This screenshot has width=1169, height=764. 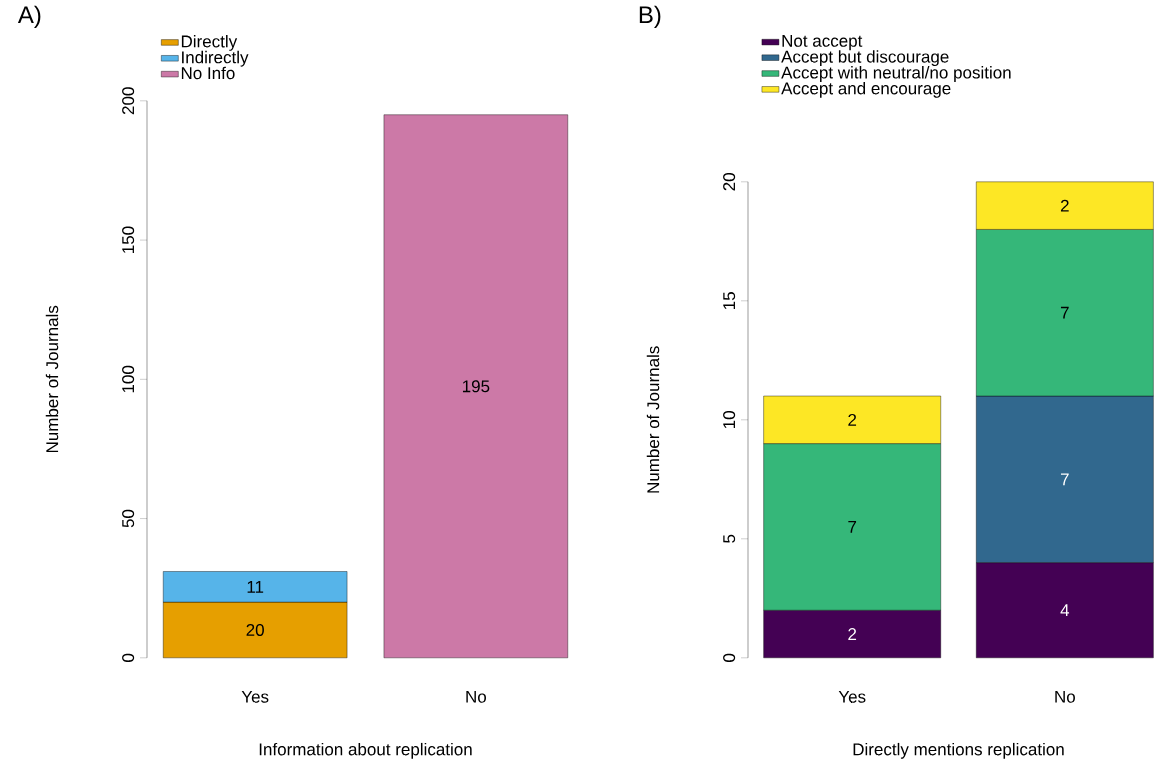 What do you see at coordinates (29, 16) in the screenshot?
I see `chart-title: A)` at bounding box center [29, 16].